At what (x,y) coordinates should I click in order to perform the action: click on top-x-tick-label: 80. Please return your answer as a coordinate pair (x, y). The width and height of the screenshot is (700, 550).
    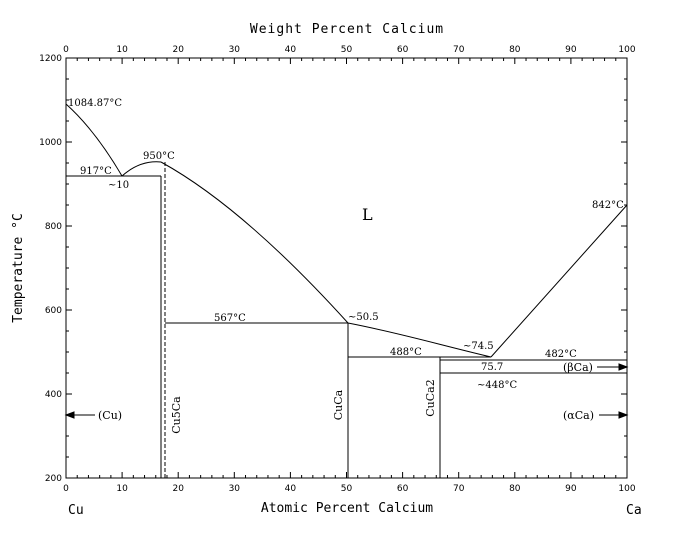
    Looking at the image, I should click on (515, 50).